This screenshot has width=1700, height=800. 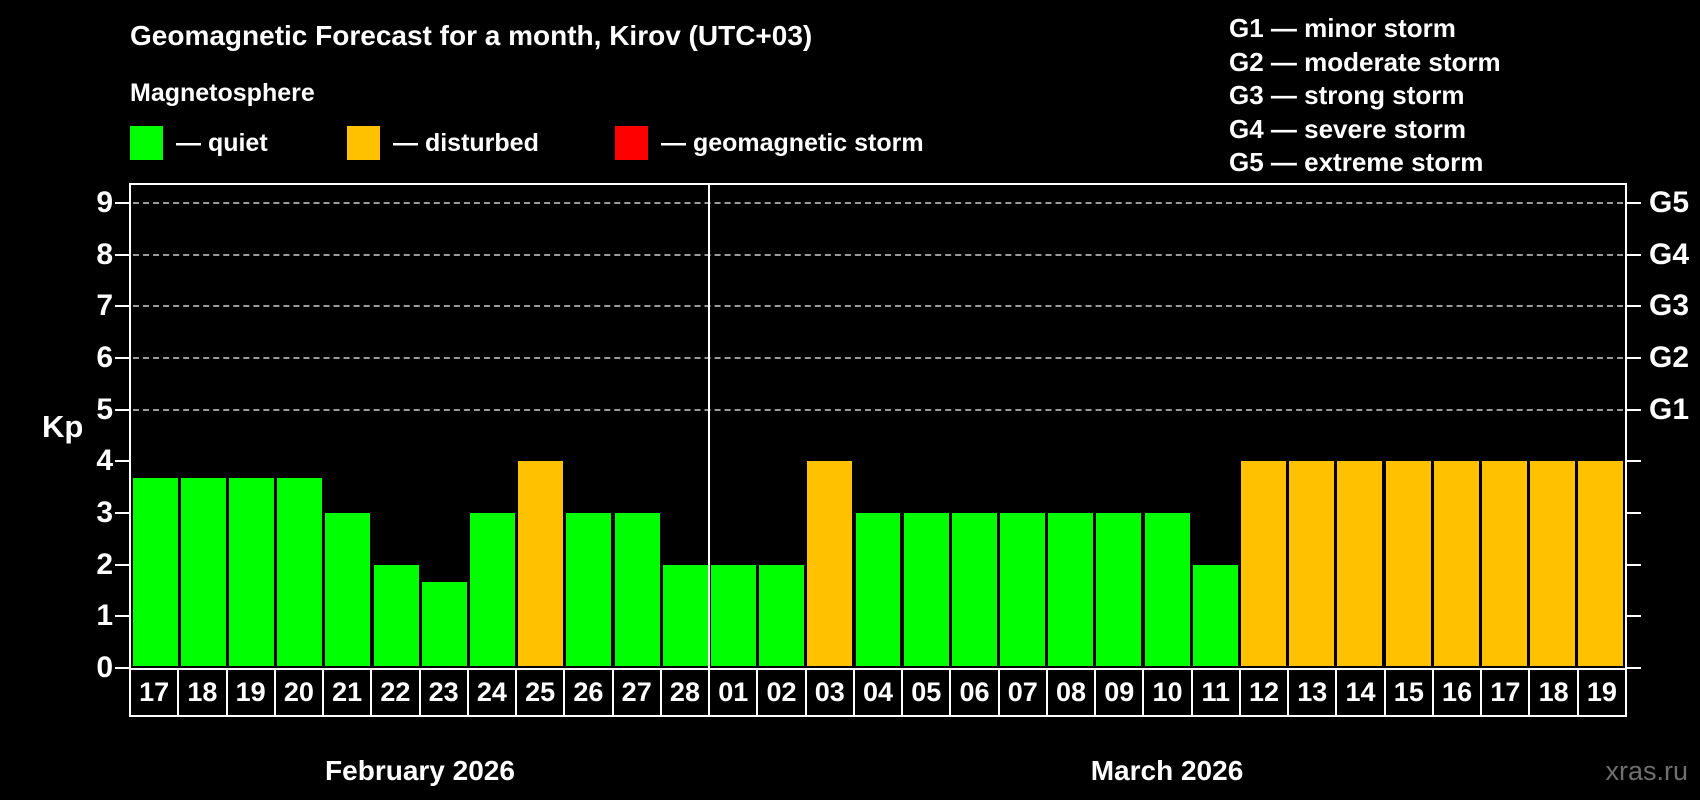 What do you see at coordinates (122, 306) in the screenshot?
I see `left-tick-kp7` at bounding box center [122, 306].